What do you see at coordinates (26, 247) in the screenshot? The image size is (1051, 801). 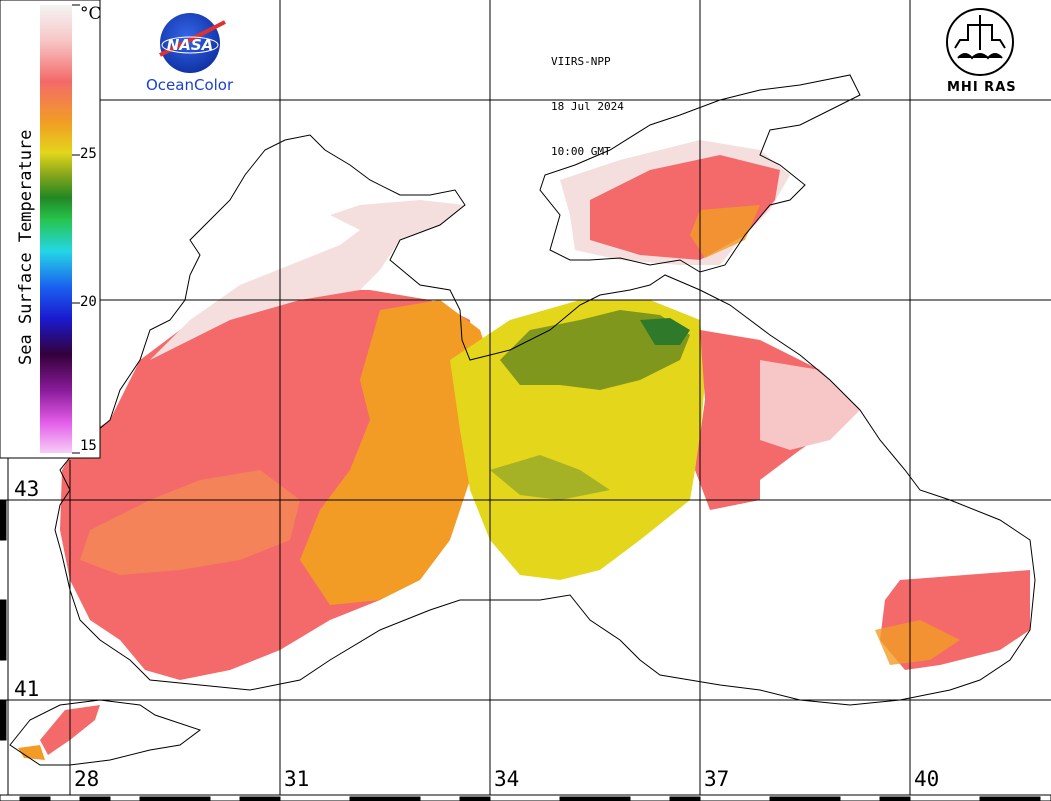 I see `colorbar-title: Sea Surface Temperature` at bounding box center [26, 247].